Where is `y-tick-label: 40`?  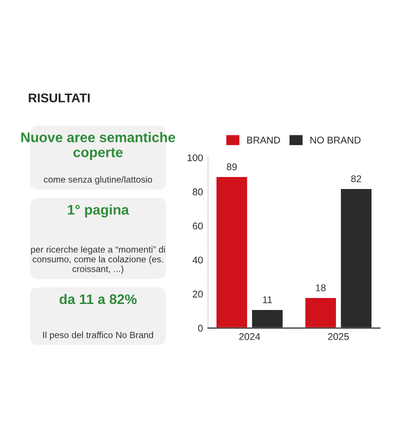 y-tick-label: 40 is located at coordinates (197, 260).